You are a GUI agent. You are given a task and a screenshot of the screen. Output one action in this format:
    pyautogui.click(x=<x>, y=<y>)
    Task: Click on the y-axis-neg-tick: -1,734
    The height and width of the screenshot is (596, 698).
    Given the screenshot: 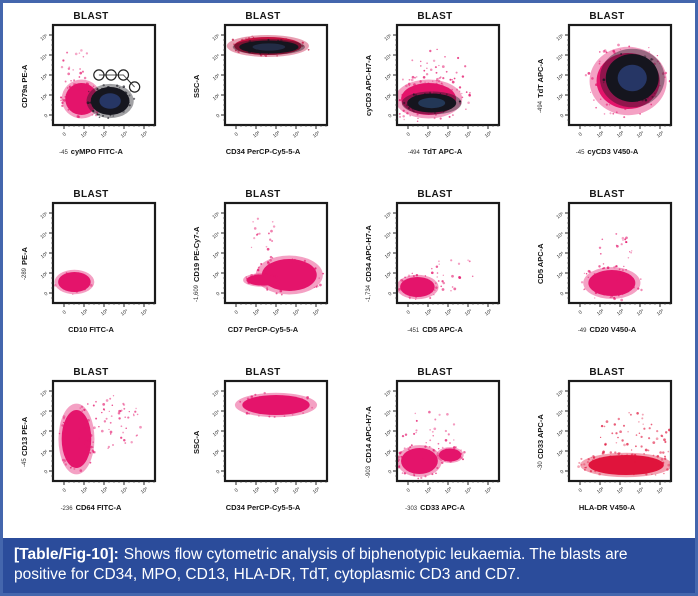 What is the action you would take?
    pyautogui.click(x=369, y=294)
    